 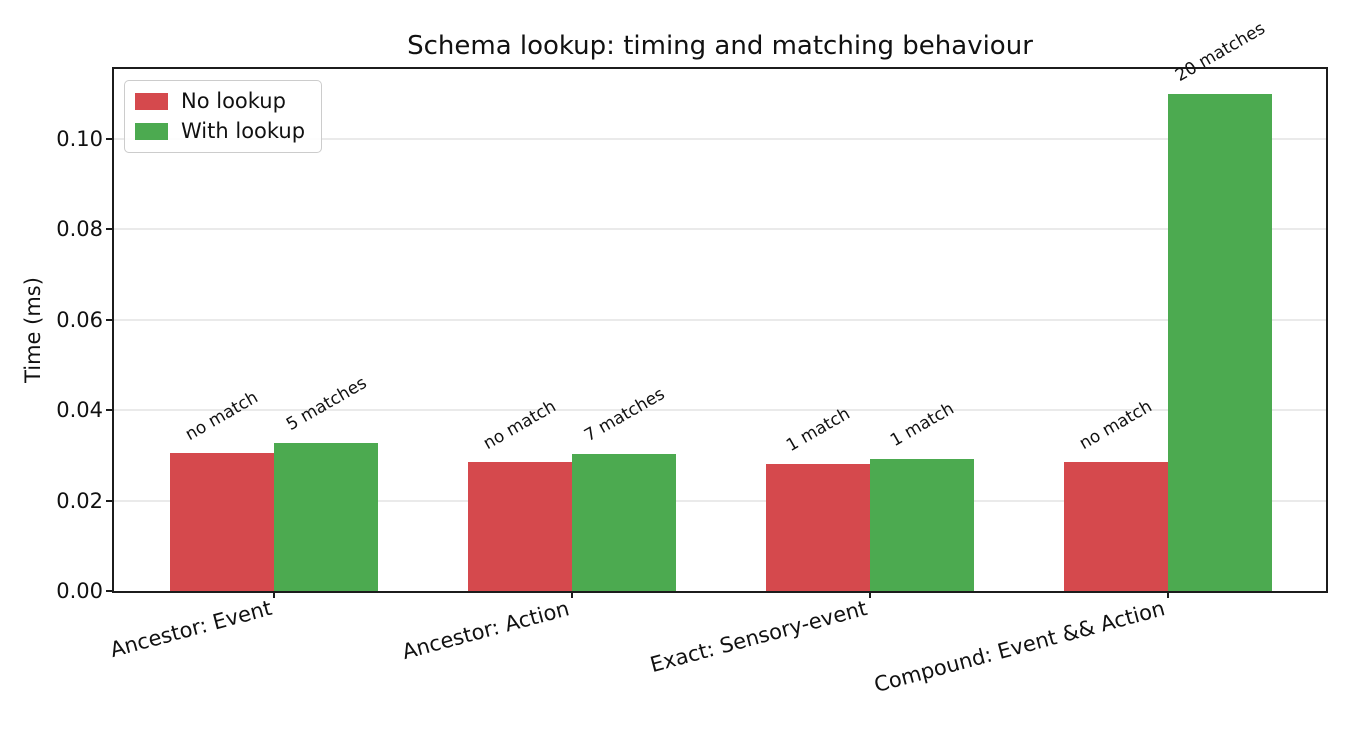 I want to click on x-tick-label: Compound: Event && Action, so click(x=1019, y=646).